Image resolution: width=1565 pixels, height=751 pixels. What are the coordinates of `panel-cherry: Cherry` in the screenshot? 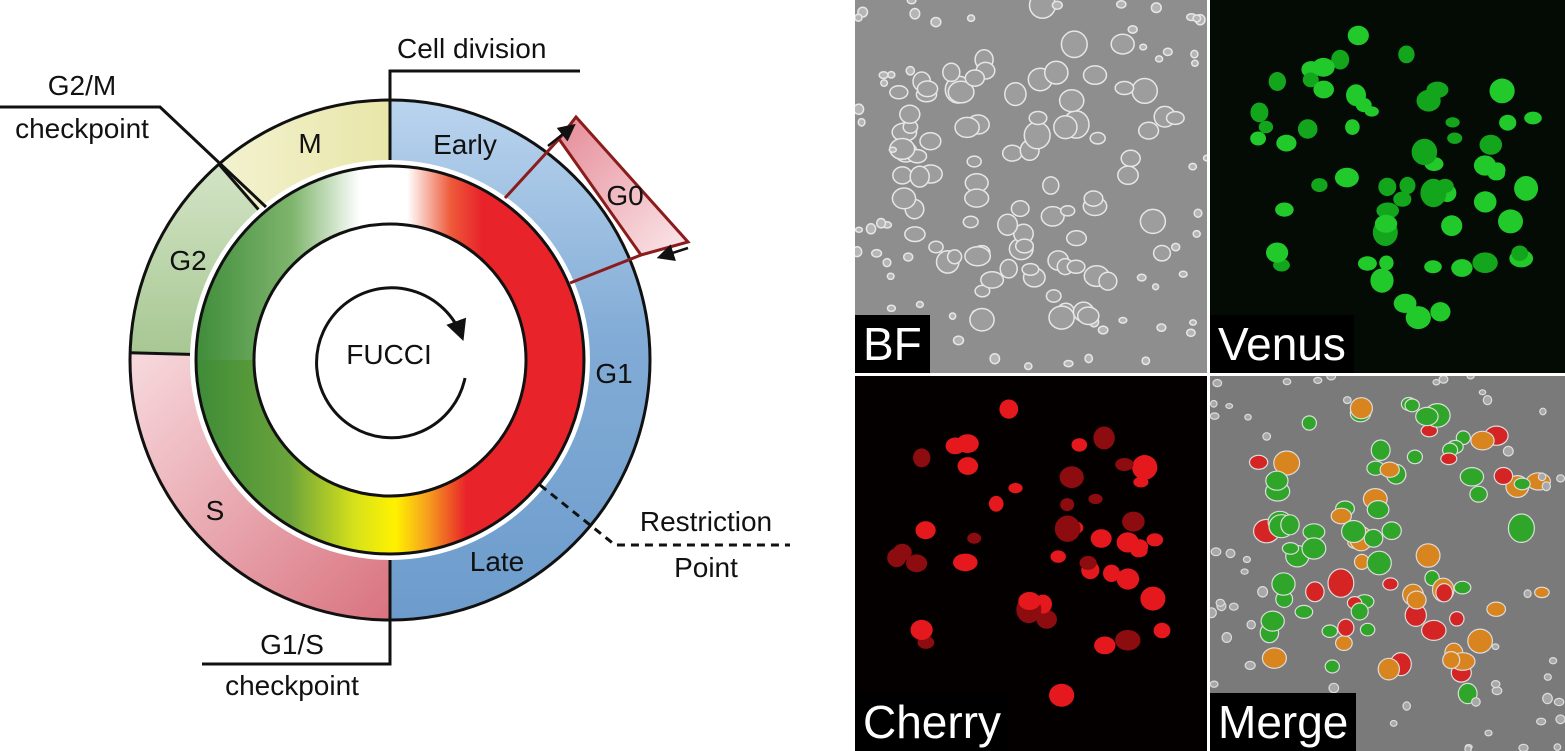 It's located at (1031, 563).